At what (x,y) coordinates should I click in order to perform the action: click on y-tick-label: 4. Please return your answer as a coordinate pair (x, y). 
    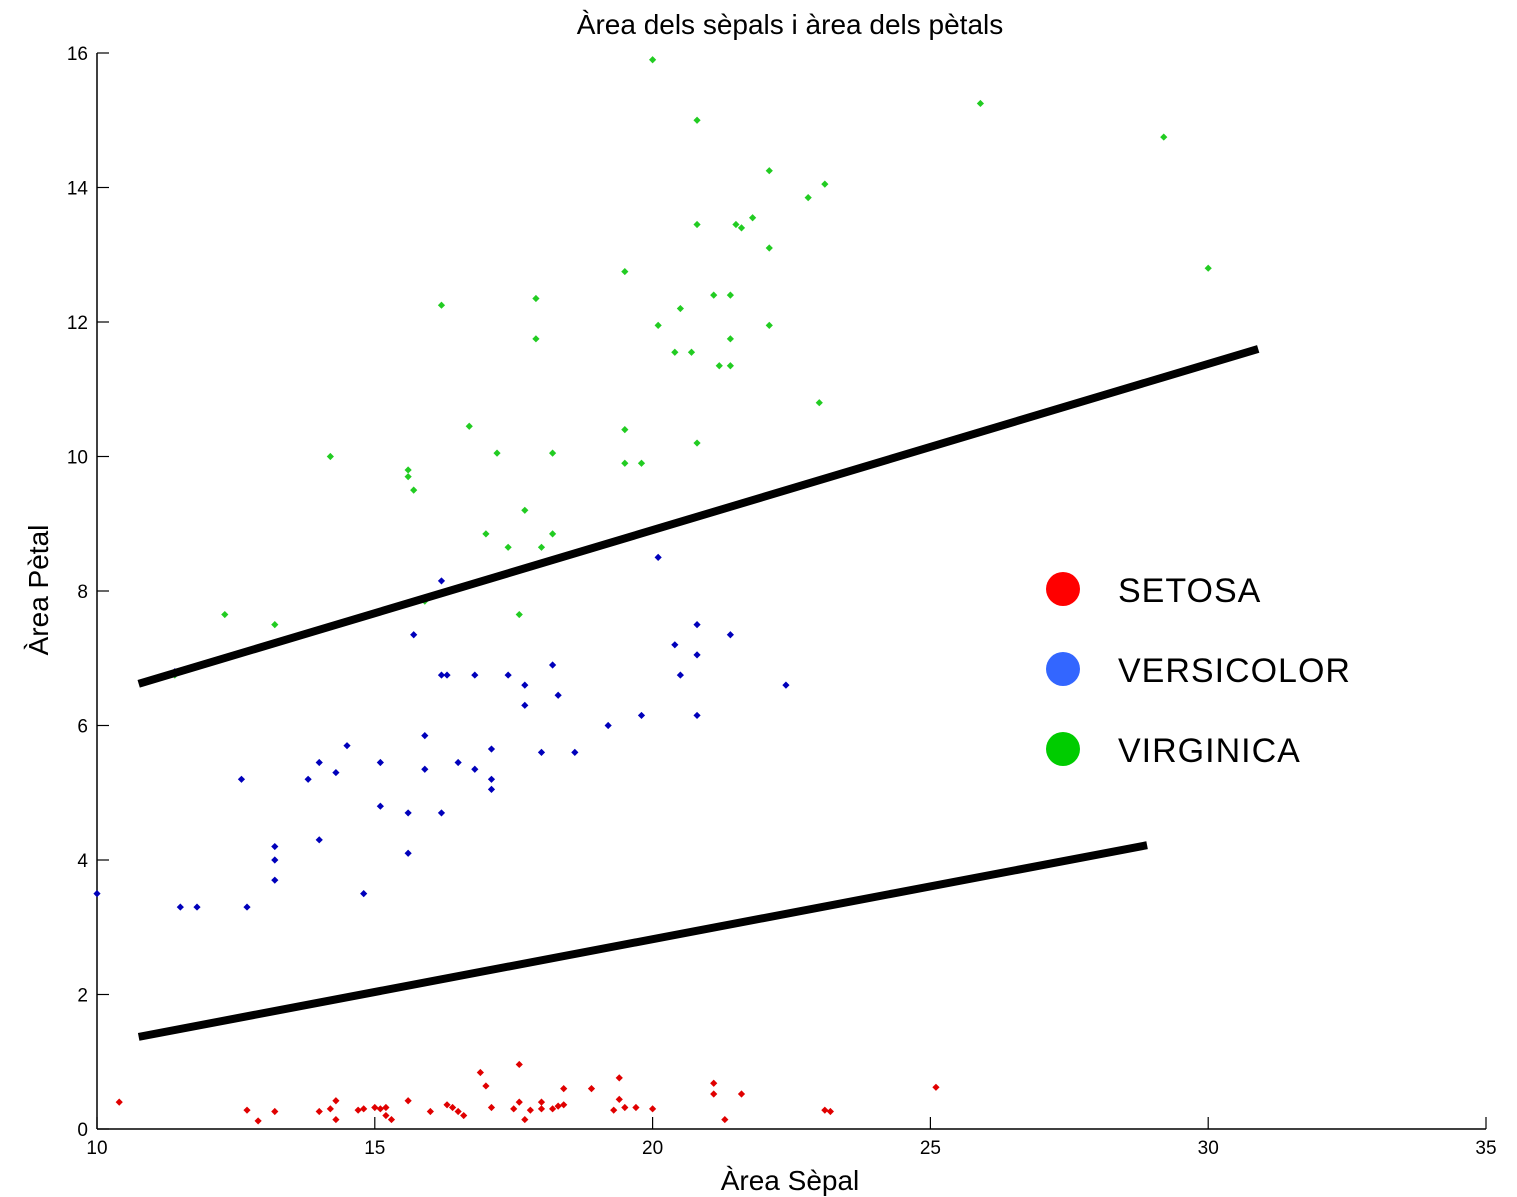
    Looking at the image, I should click on (82, 861).